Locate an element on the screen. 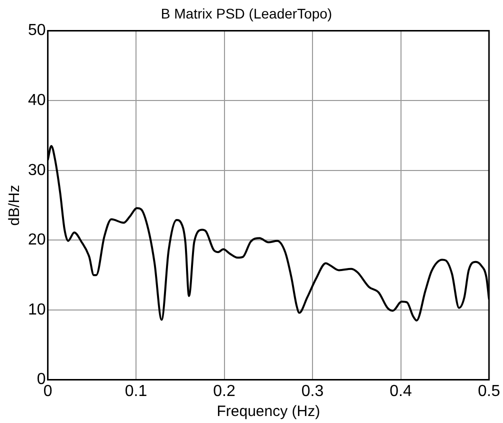 Image resolution: width=503 pixels, height=423 pixels. y-tick-label: 30 is located at coordinates (37, 170).